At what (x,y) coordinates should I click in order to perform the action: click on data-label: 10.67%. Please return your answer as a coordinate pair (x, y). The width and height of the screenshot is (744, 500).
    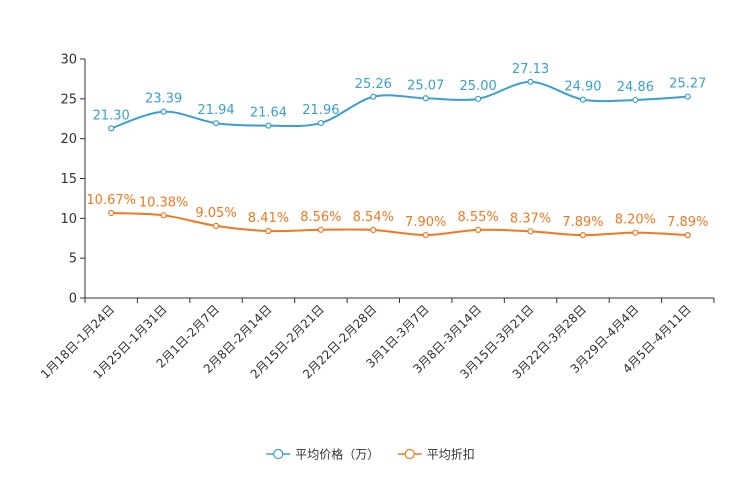
    Looking at the image, I should click on (111, 200).